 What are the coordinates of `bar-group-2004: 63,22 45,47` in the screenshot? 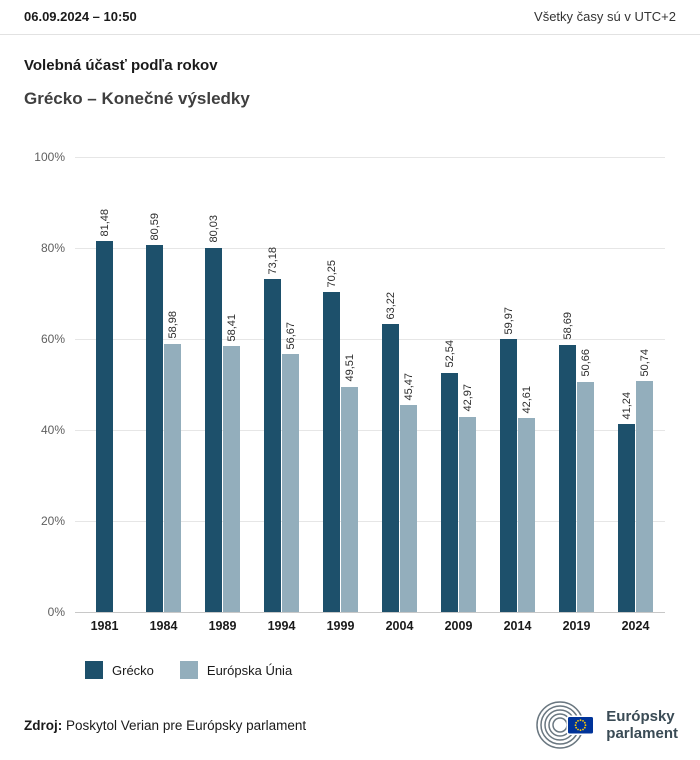 It's located at (399, 384).